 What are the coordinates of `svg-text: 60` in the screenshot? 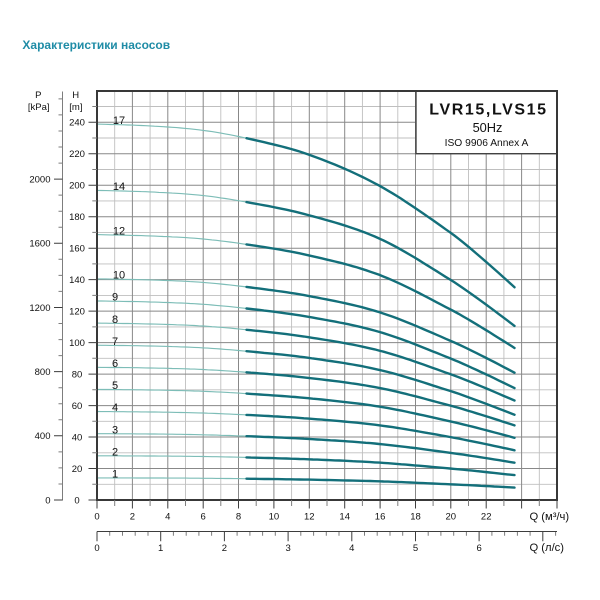 It's located at (77, 406).